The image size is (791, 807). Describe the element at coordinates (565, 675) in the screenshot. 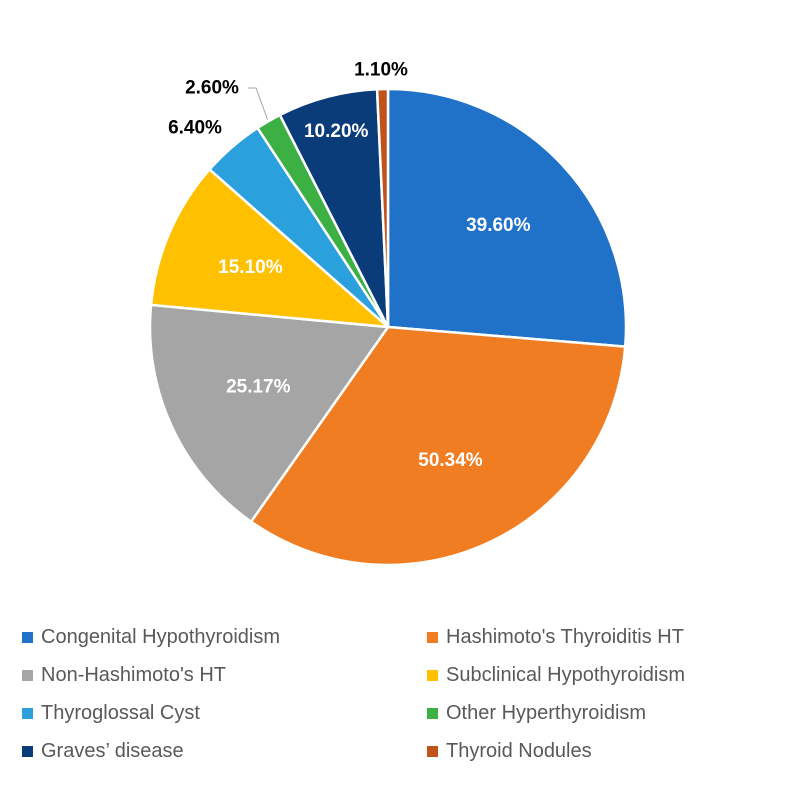

I see `legend-label: Subclinical Hypothyroidism` at that location.